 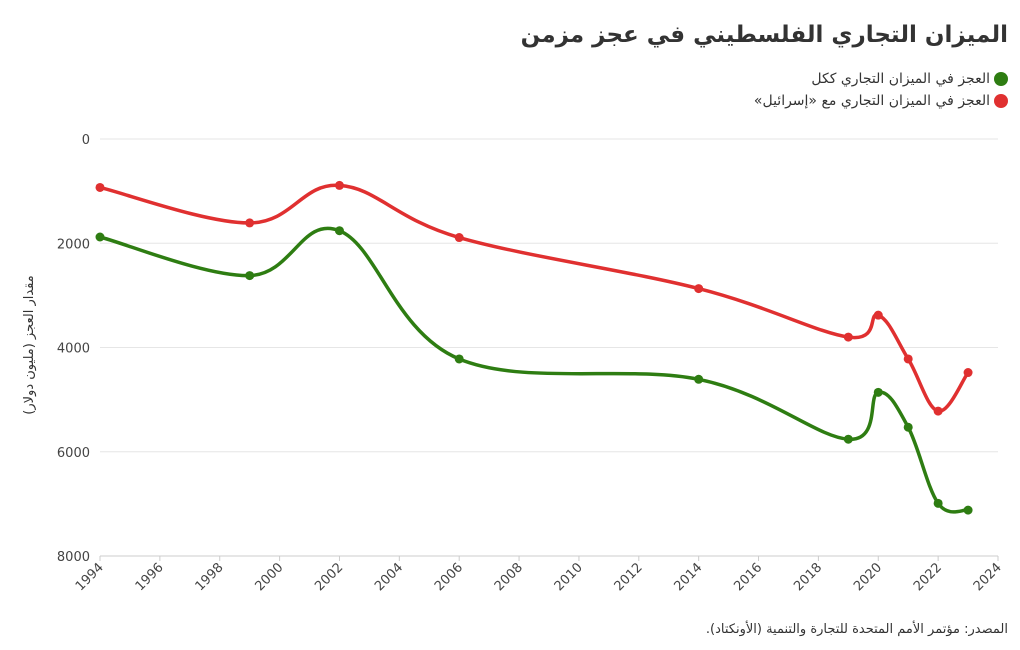 I want to click on data-point-0-1999, so click(x=250, y=276).